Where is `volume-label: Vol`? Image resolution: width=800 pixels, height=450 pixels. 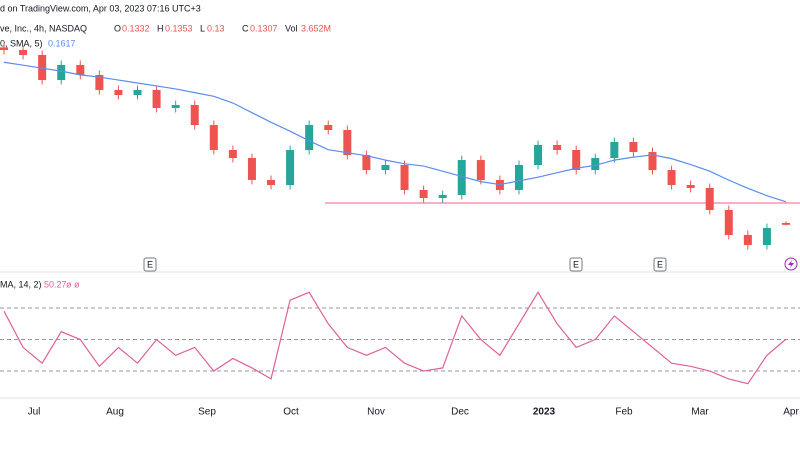
volume-label: Vol is located at coordinates (291, 28).